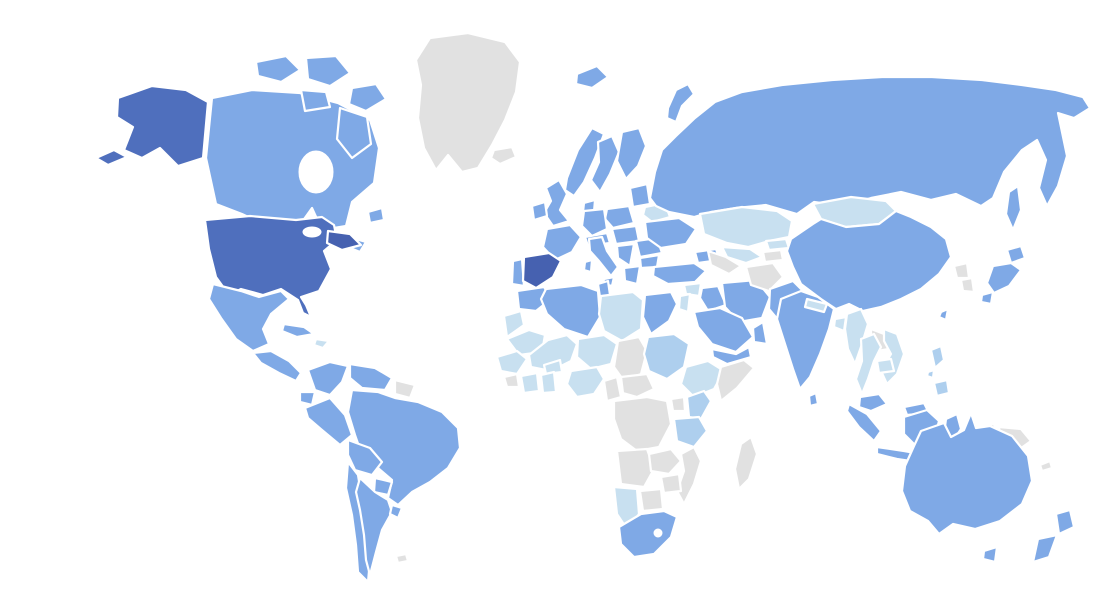 The height and width of the screenshot is (600, 1118). Describe the element at coordinates (864, 422) in the screenshot. I see `region-sumatra` at that location.